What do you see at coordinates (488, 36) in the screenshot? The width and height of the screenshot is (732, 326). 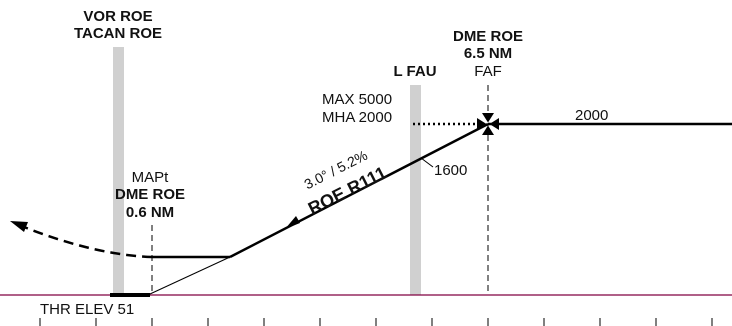 I see `faf-dme-label: DME ROE` at bounding box center [488, 36].